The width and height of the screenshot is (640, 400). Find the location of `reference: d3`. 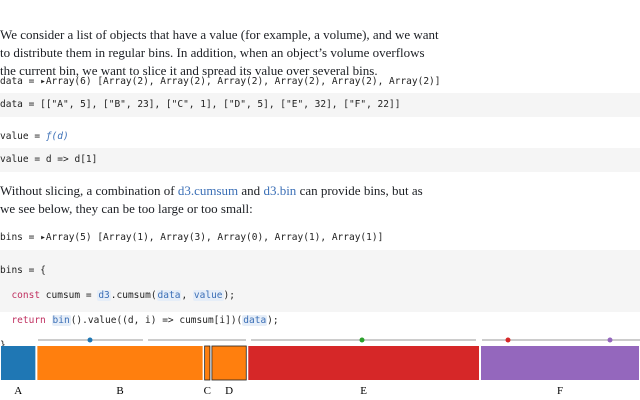

reference: d3 is located at coordinates (104, 295).